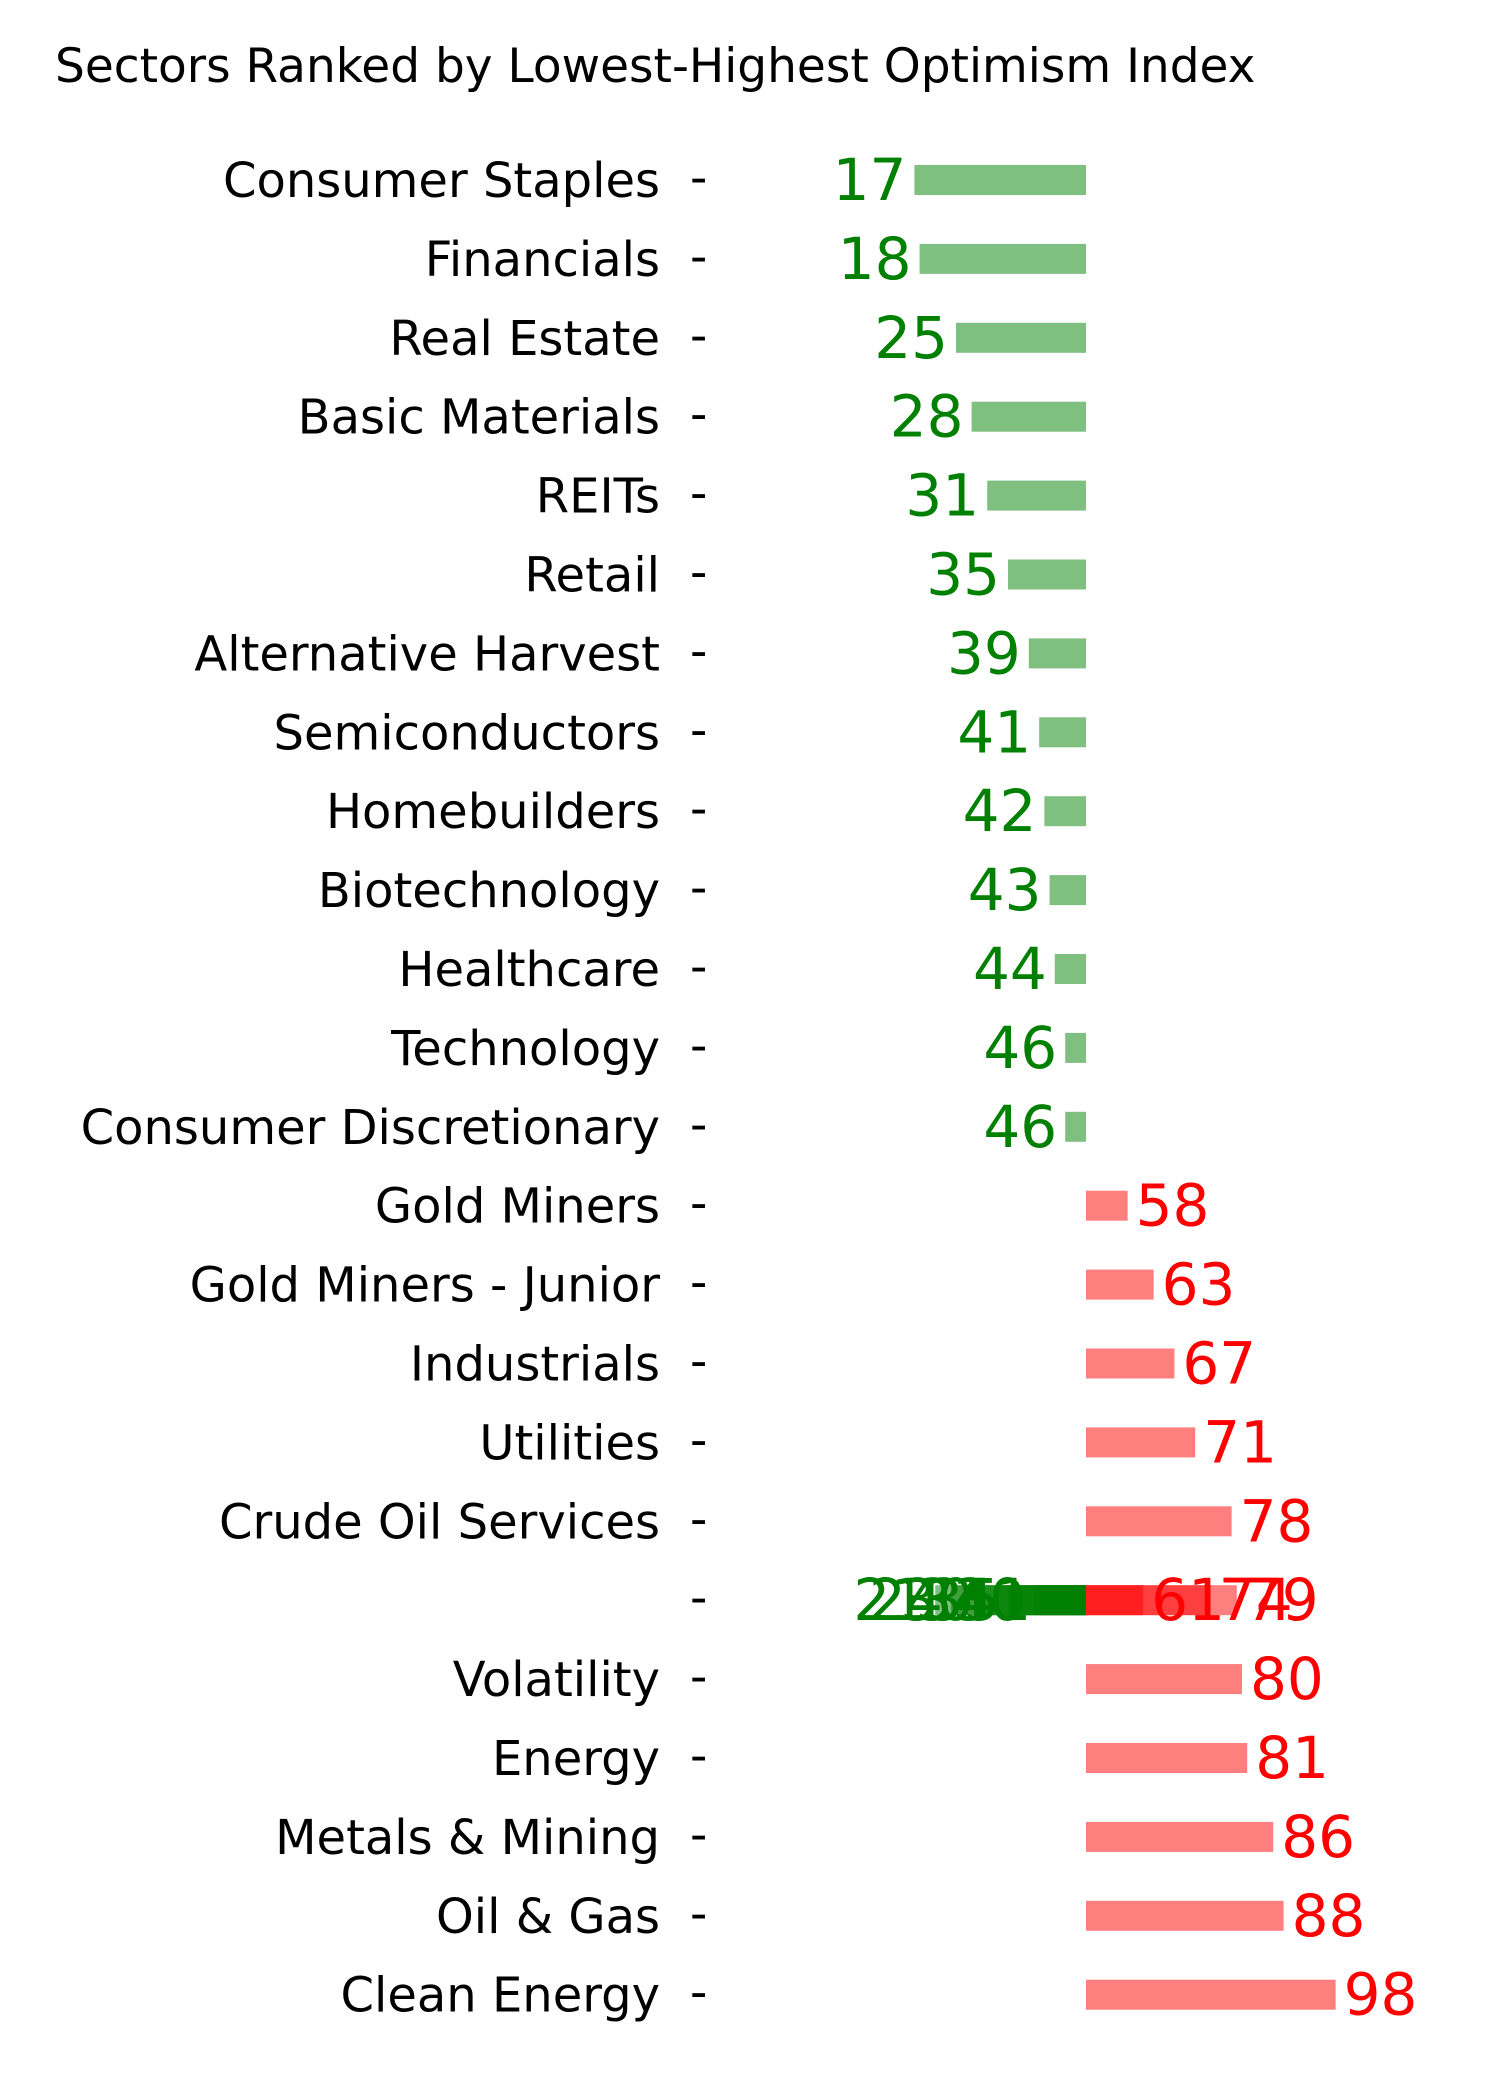 The image size is (1500, 2100). Describe the element at coordinates (906, 1600) in the screenshot. I see `value-label-18-1: 24` at that location.